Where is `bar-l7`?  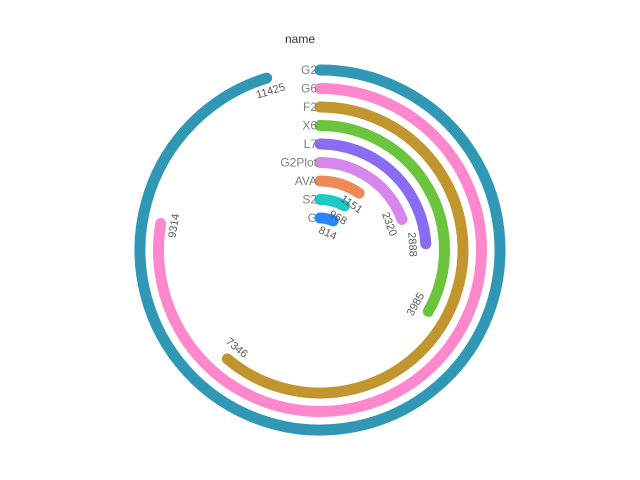 bar-l7 is located at coordinates (373, 194).